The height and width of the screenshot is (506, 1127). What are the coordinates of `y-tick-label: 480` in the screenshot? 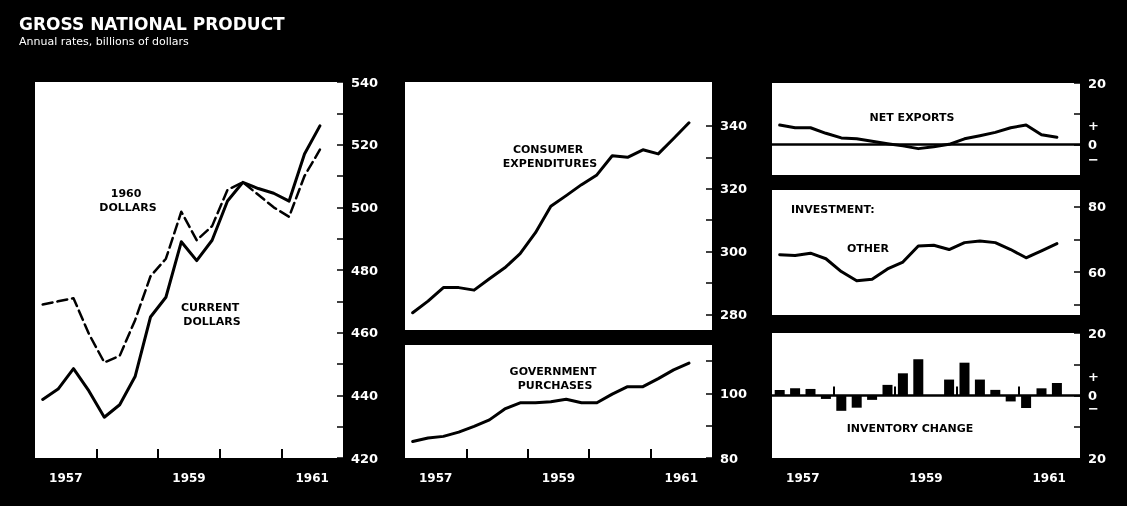 It's located at (365, 270).